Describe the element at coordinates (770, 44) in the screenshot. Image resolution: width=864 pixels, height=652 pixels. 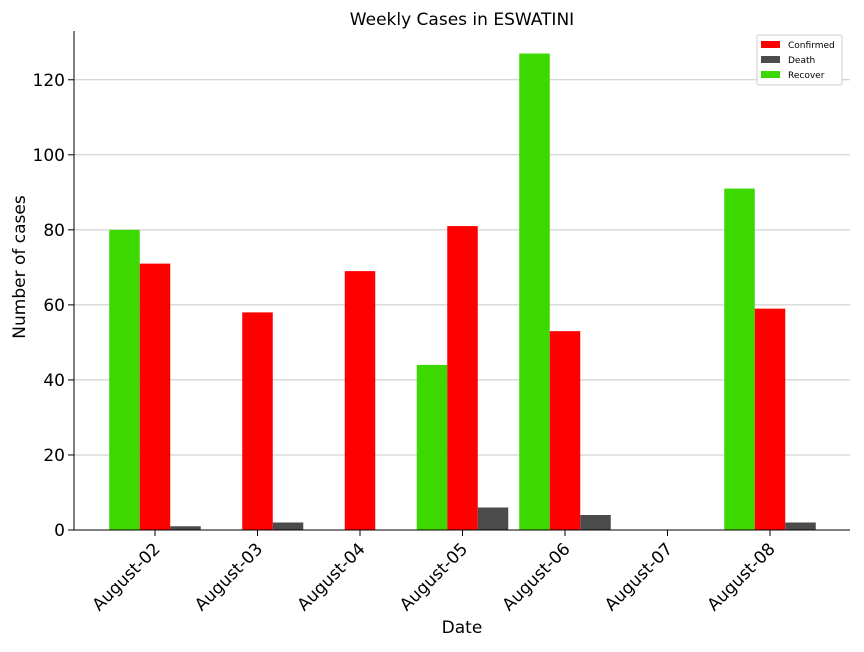
I see `legend-swatch-confirmed` at that location.